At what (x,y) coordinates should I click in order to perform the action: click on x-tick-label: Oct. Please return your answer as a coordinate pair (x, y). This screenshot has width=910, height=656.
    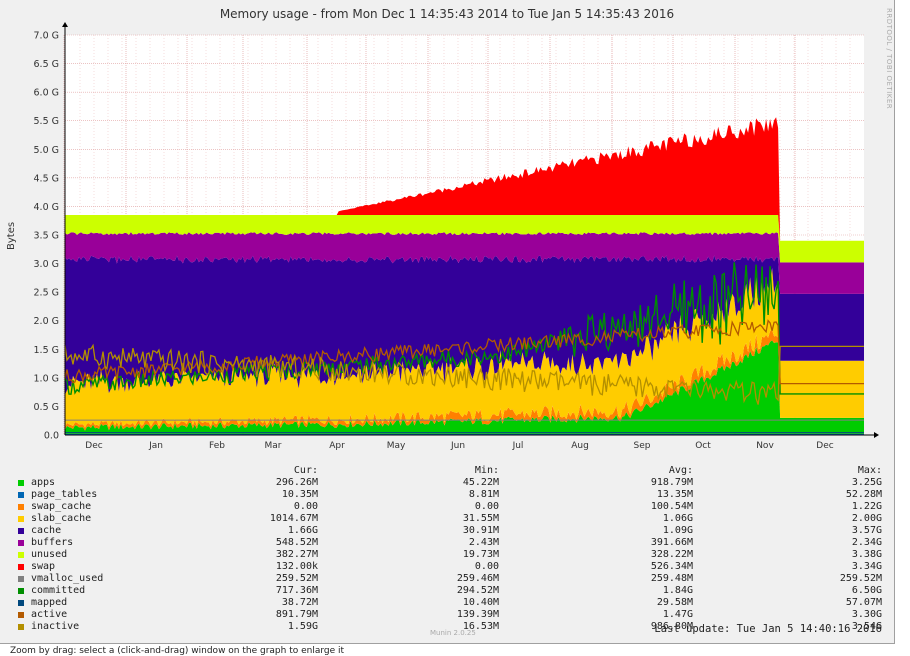
    Looking at the image, I should click on (703, 446).